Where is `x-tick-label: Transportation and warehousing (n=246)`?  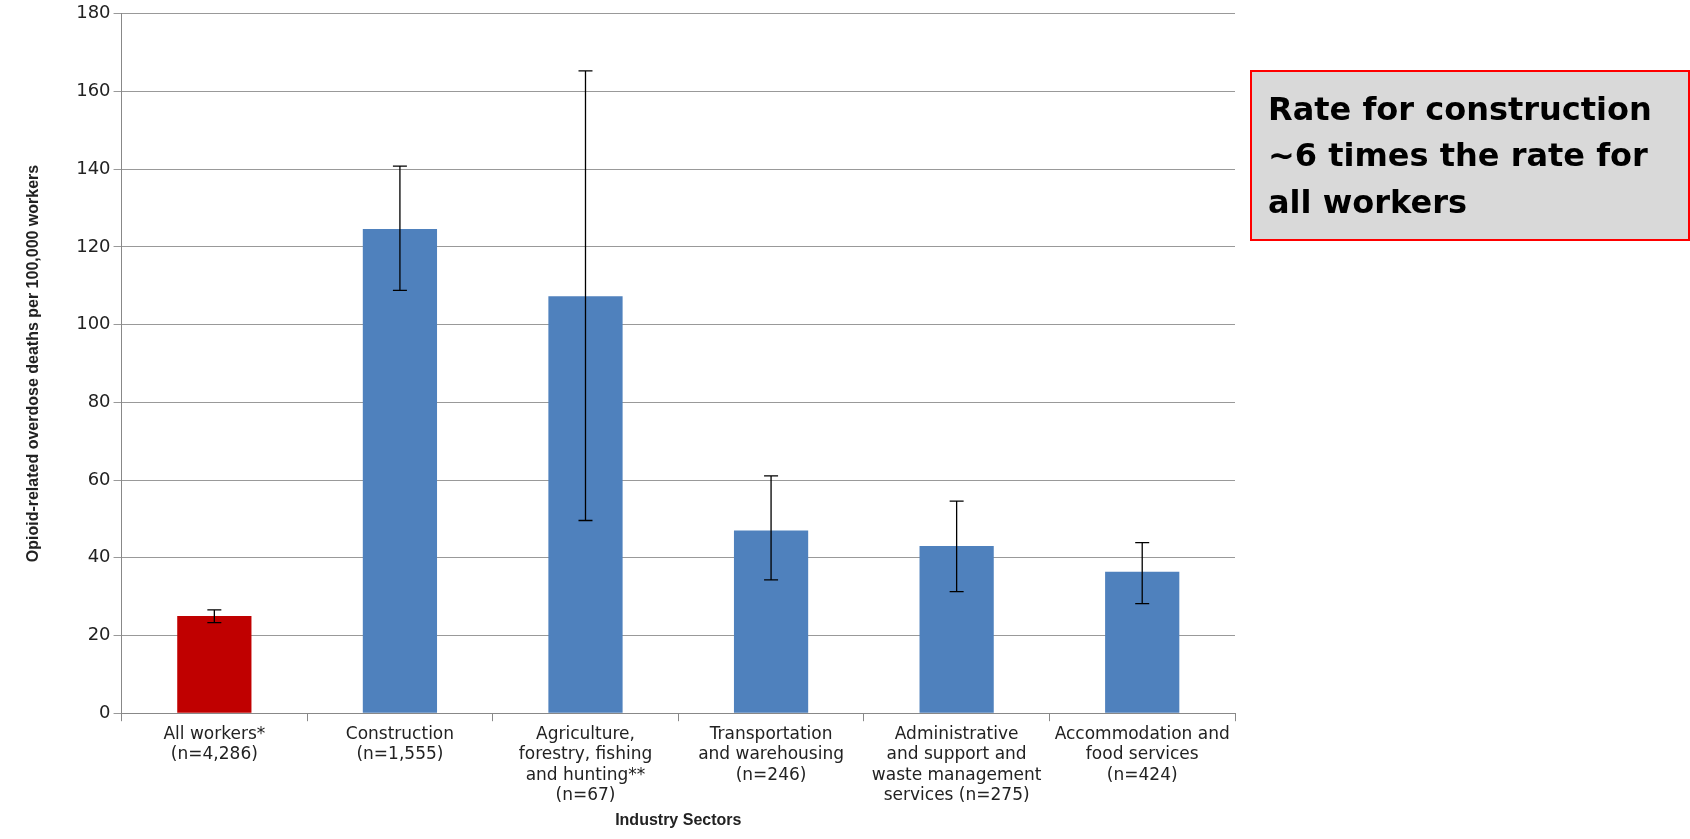
x-tick-label: Transportation and warehousing (n=246) is located at coordinates (771, 753).